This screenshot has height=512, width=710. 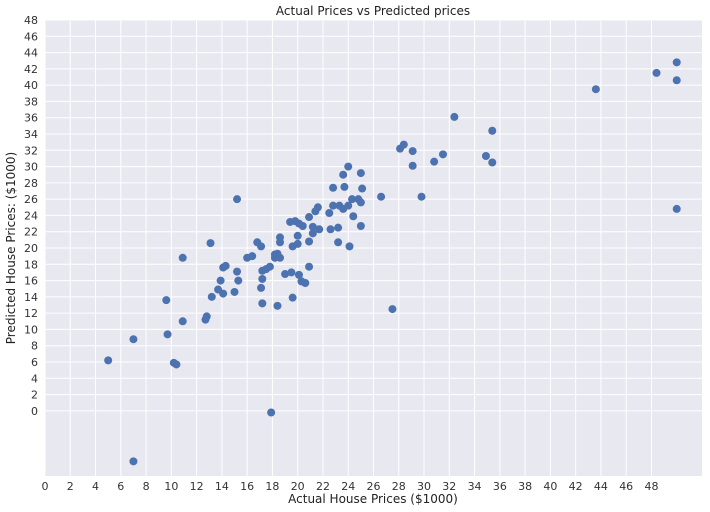 What do you see at coordinates (576, 486) in the screenshot?
I see `x-tick-label: 42` at bounding box center [576, 486].